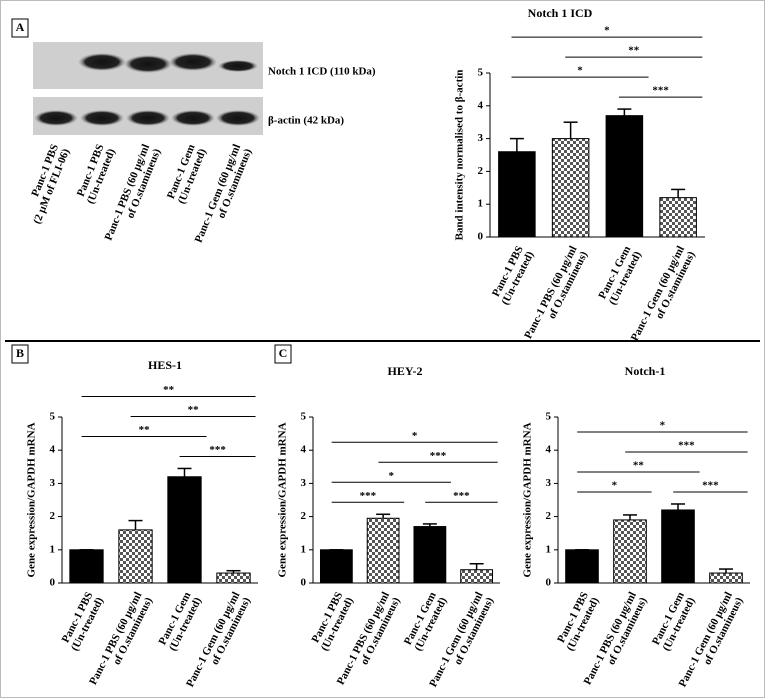 The image size is (765, 698). What do you see at coordinates (322, 72) in the screenshot?
I see `band-label: Notch 1 ICD (110 kDa)` at bounding box center [322, 72].